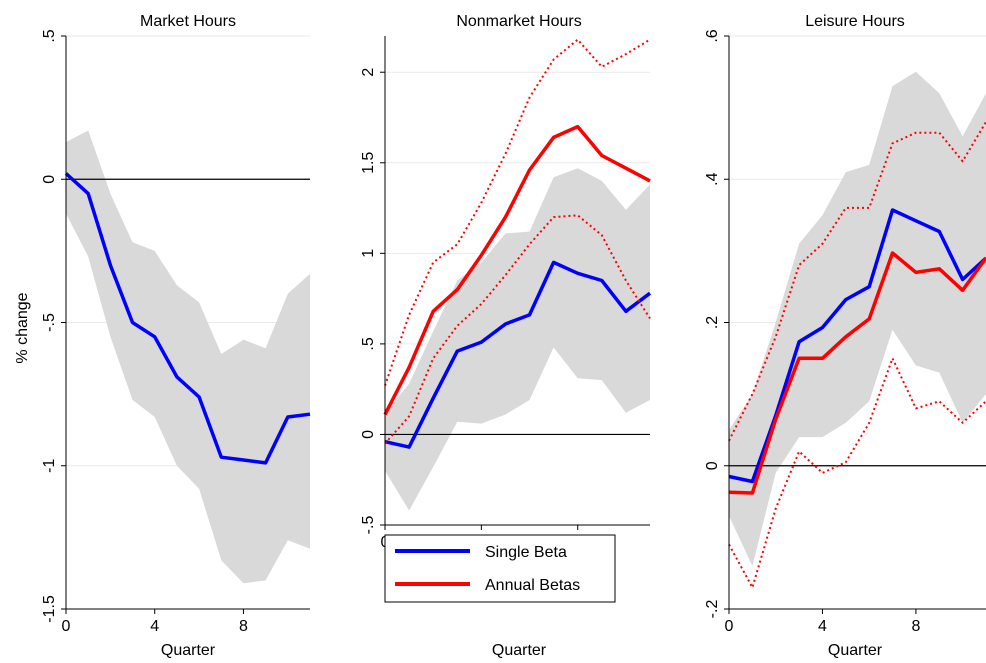 The height and width of the screenshot is (663, 986). I want to click on legend-label-single-beta: Single Beta, so click(526, 552).